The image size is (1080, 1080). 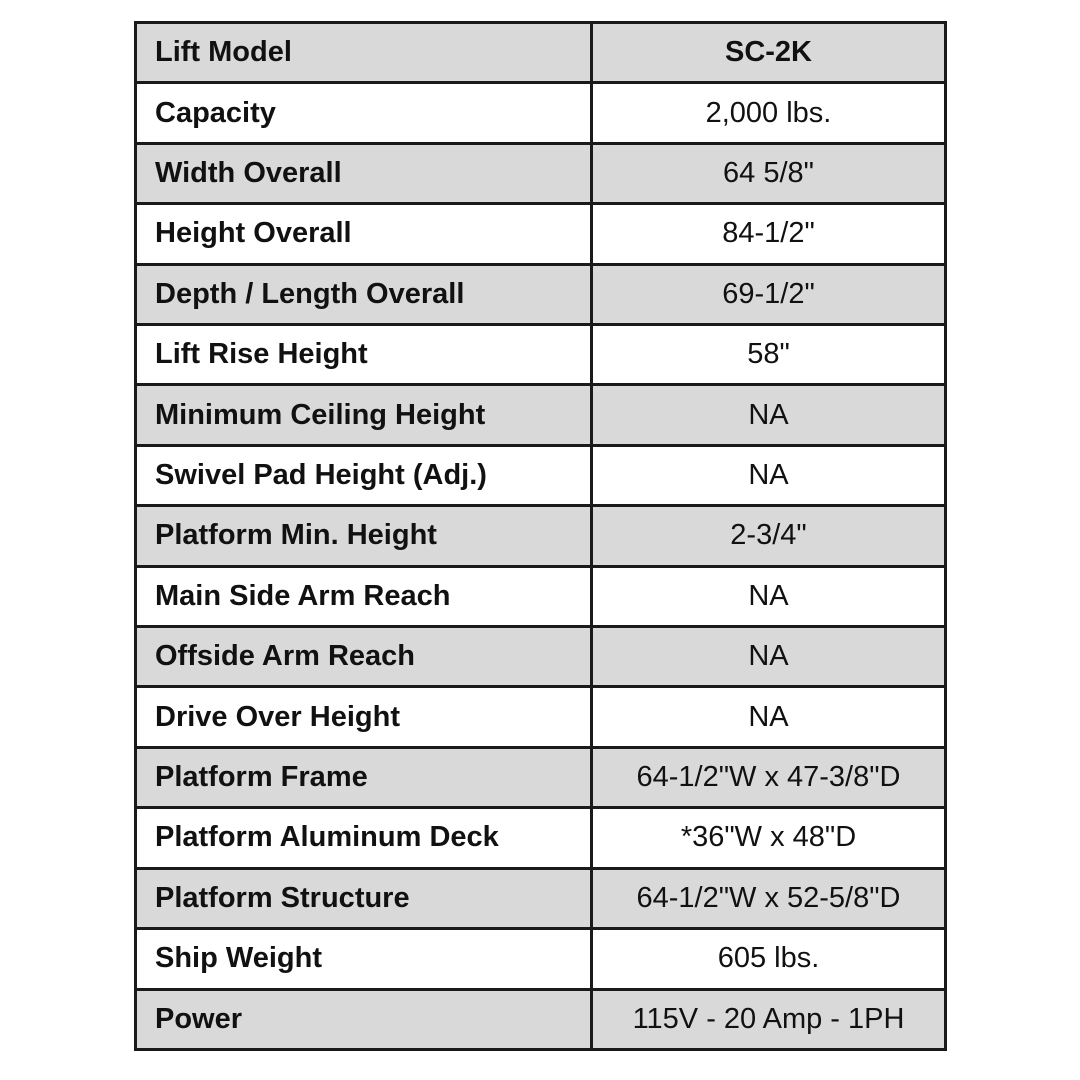 I want to click on table-row: Platform Min. Height 2-3/4", so click(x=540, y=536).